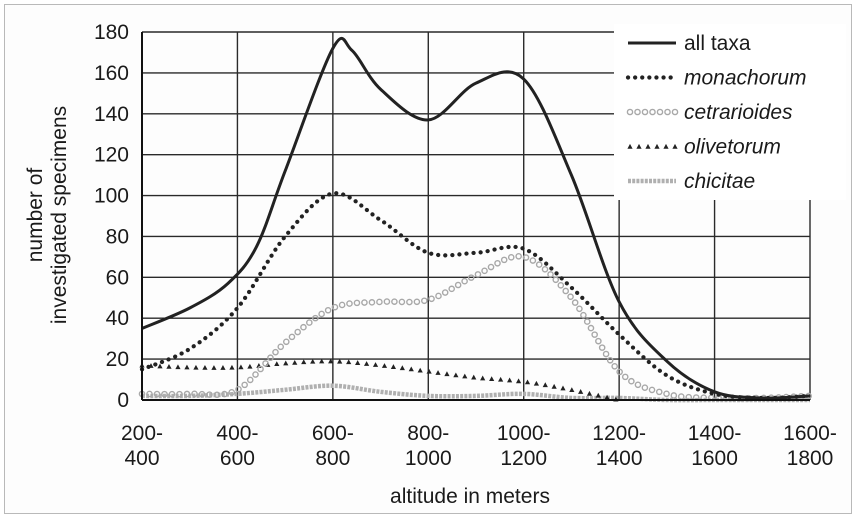 The width and height of the screenshot is (856, 518). I want to click on x-tick-label-line-2: 1600, so click(714, 458).